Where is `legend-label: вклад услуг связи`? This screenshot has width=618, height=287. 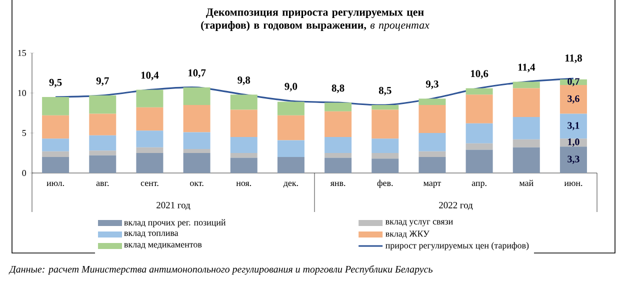 legend-label: вклад услуг связи is located at coordinates (419, 223).